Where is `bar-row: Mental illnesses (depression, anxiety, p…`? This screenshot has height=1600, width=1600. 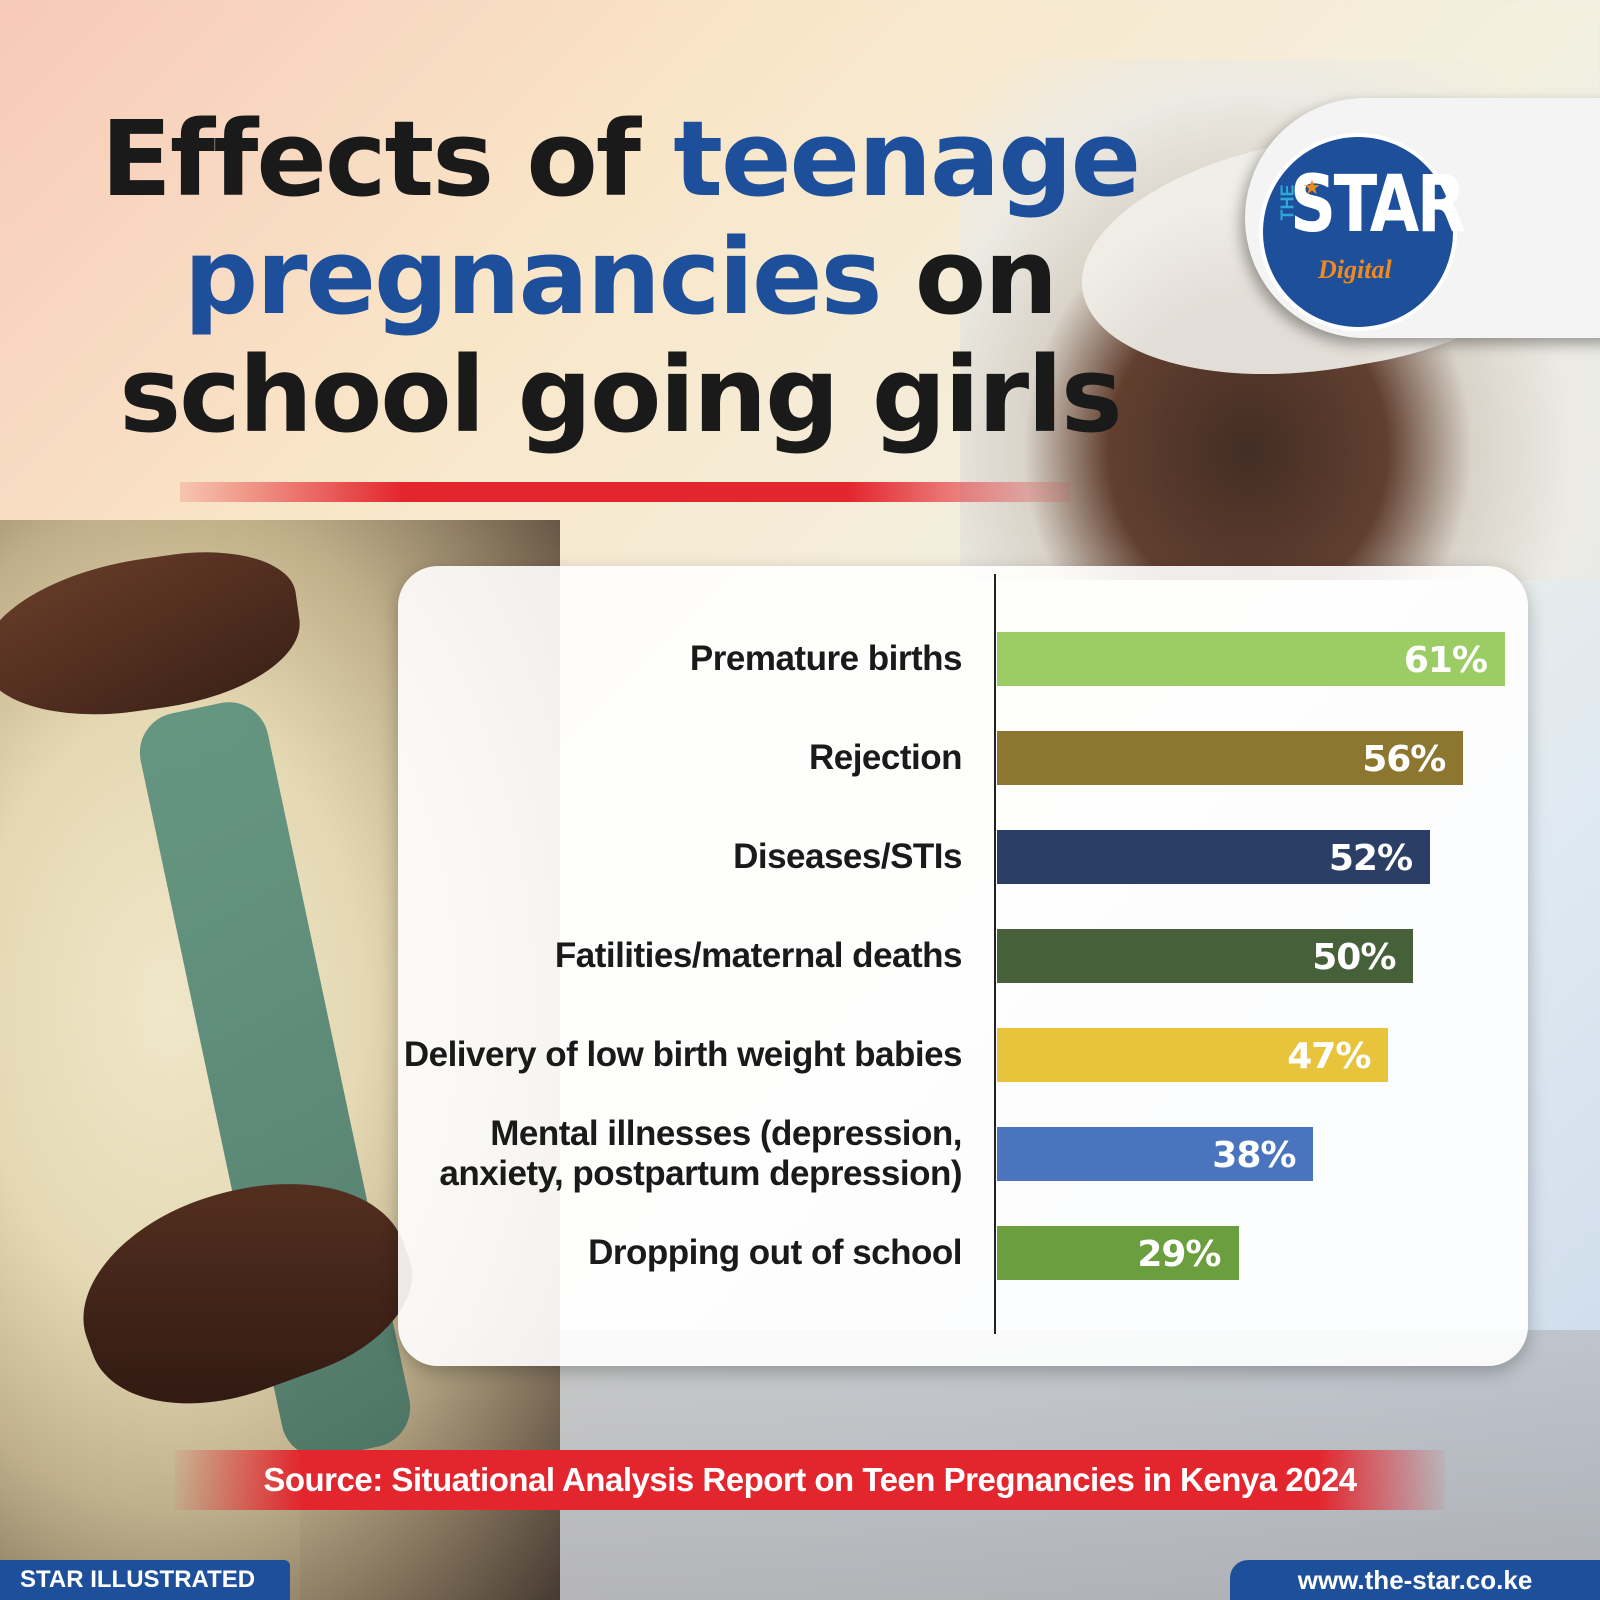
bar-row: Mental illnesses (depression, anxiety, p… is located at coordinates (800, 1153).